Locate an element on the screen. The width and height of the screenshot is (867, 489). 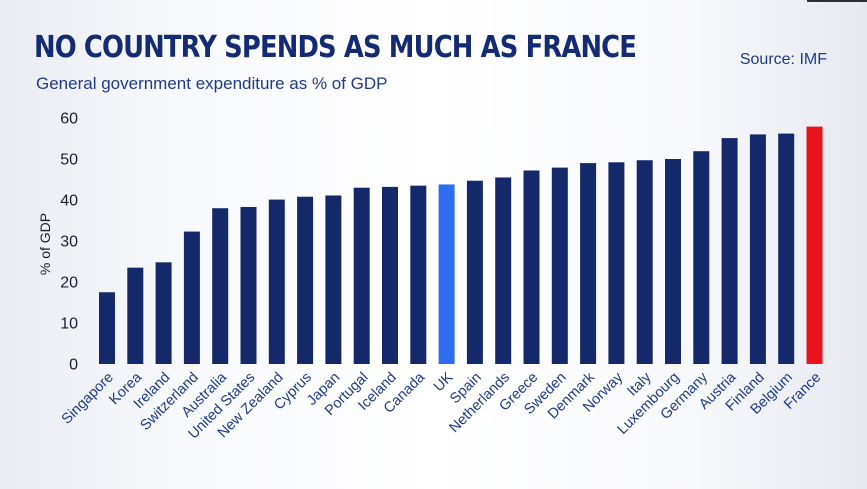
bar-germany is located at coordinates (701, 257).